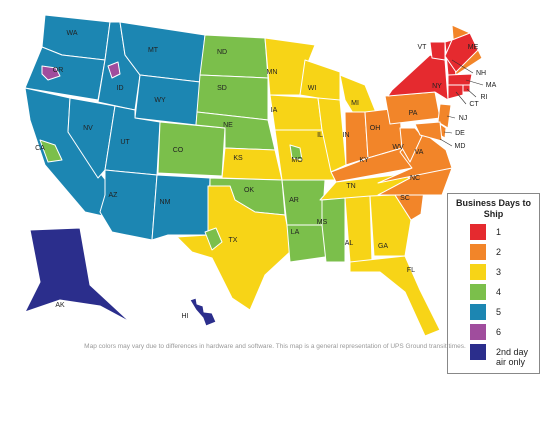 This screenshot has width=550, height=425. I want to click on state-label: DE, so click(460, 133).